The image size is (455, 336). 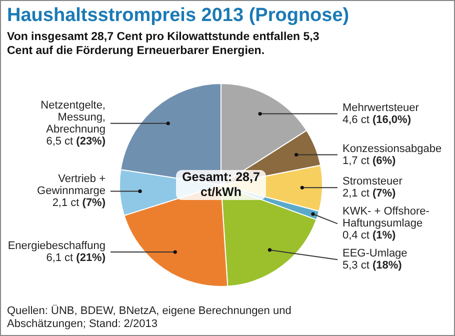 I want to click on slice-label: Energiebeschaffung, so click(x=57, y=246).